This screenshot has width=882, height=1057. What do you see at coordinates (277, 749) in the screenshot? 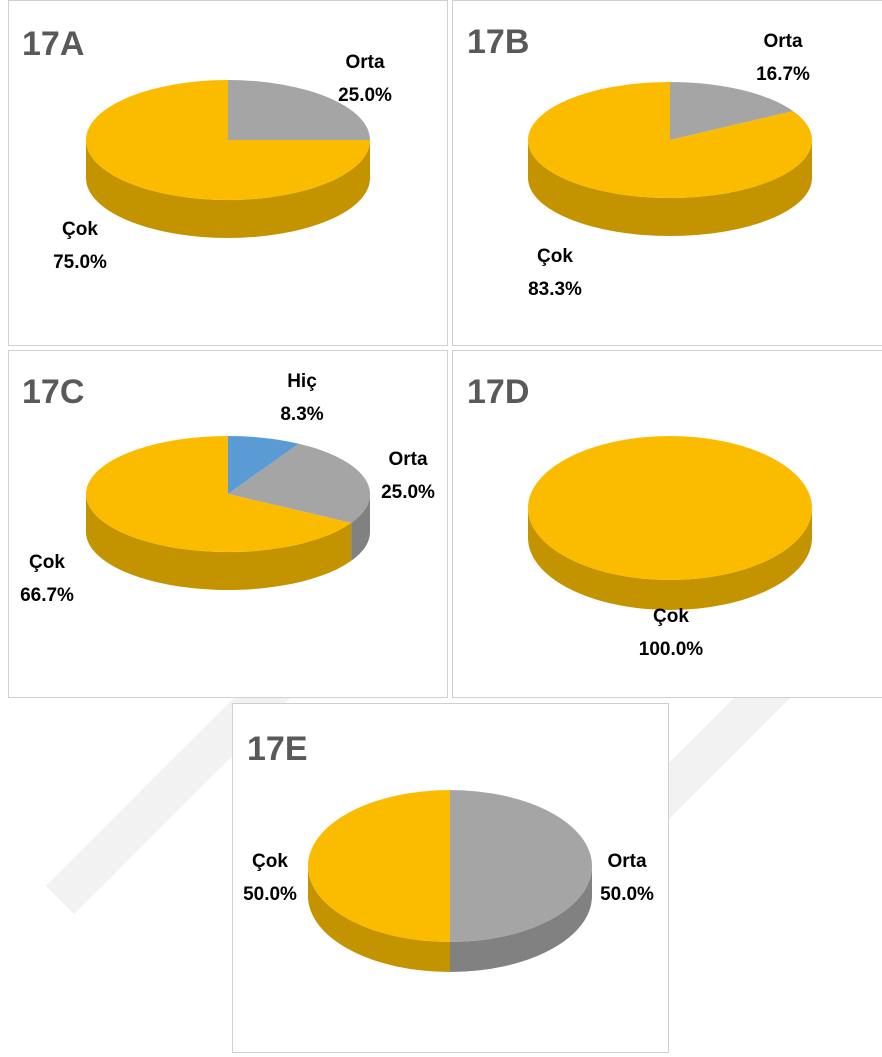
I see `chart-title: 17E` at bounding box center [277, 749].